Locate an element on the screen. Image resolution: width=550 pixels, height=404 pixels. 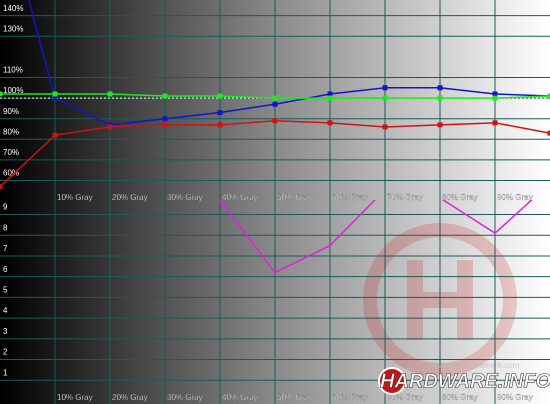
y-tick-label: 3 is located at coordinates (5, 331).